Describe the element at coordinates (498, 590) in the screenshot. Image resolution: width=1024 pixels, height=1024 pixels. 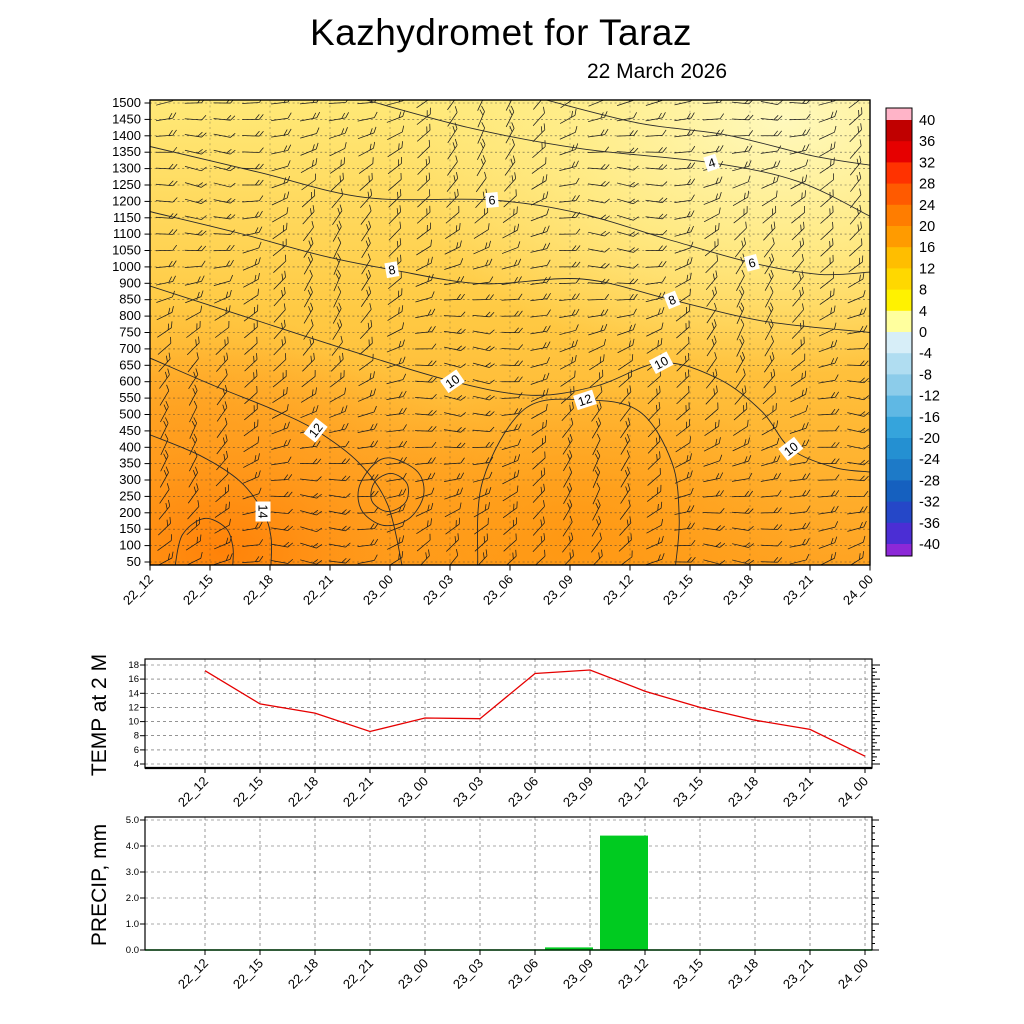
I see `x-tick-label: 23_06` at that location.